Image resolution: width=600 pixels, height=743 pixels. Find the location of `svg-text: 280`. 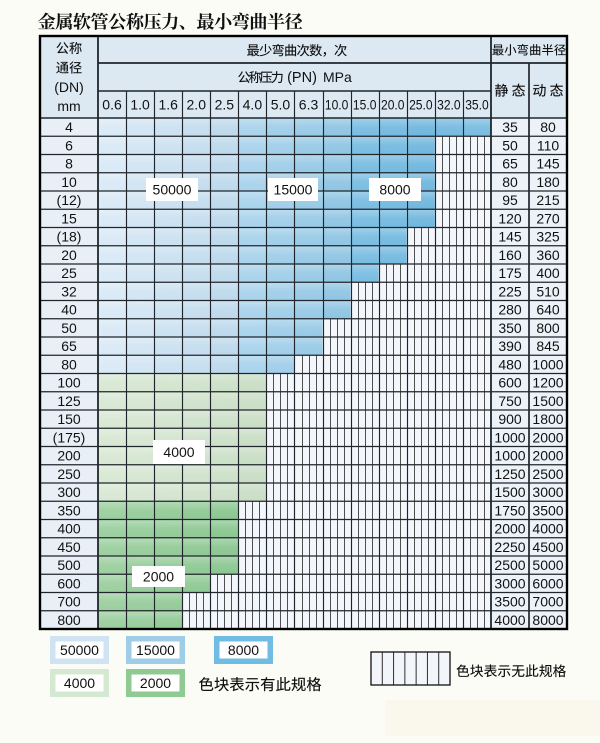

svg-text: 280 is located at coordinates (510, 310).